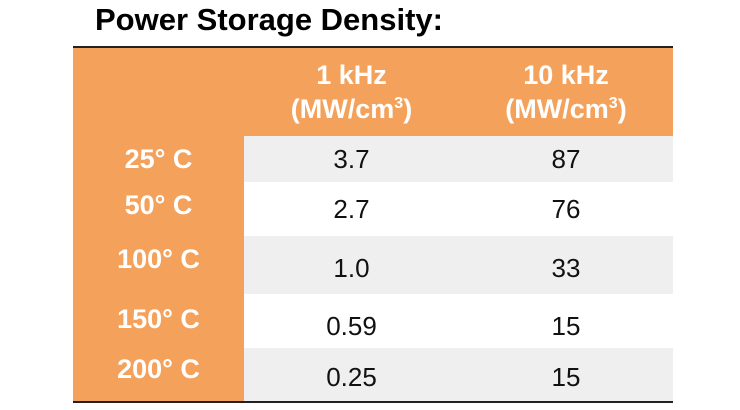 The width and height of the screenshot is (740, 410). I want to click on table-row: 50° C 2.7 76, so click(373, 209).